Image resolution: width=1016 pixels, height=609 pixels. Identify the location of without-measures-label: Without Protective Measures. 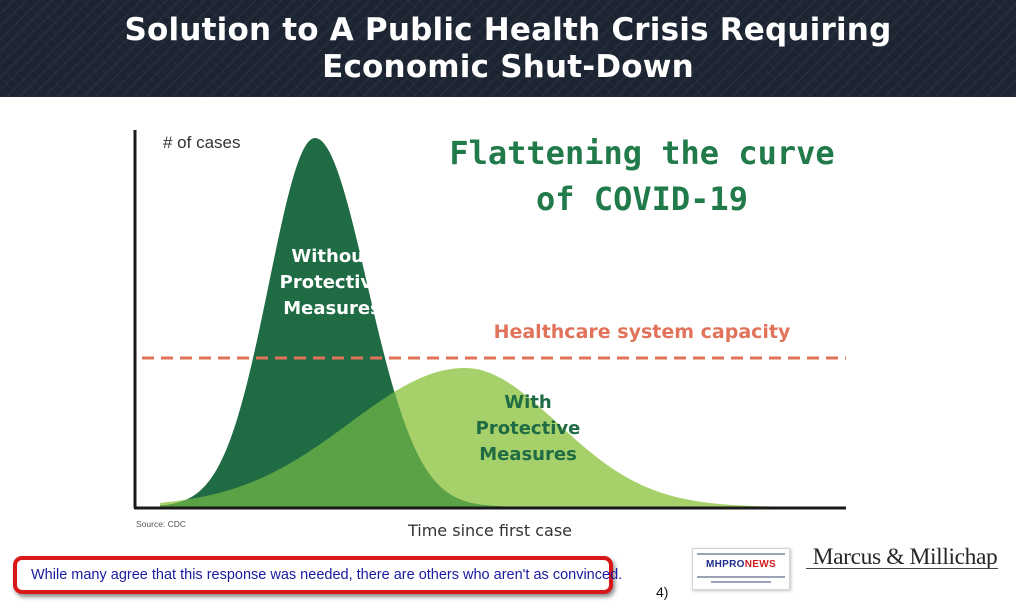
(332, 282).